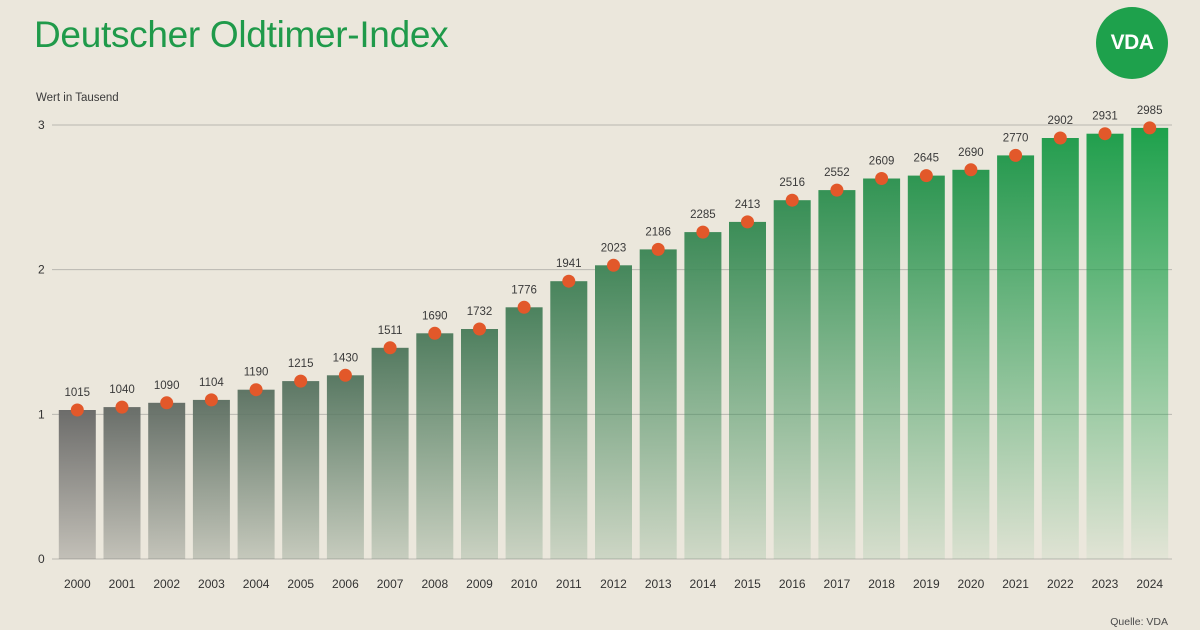 This screenshot has width=1200, height=630. What do you see at coordinates (241, 34) in the screenshot?
I see `page-title: Deutscher Oldtimer-Index` at bounding box center [241, 34].